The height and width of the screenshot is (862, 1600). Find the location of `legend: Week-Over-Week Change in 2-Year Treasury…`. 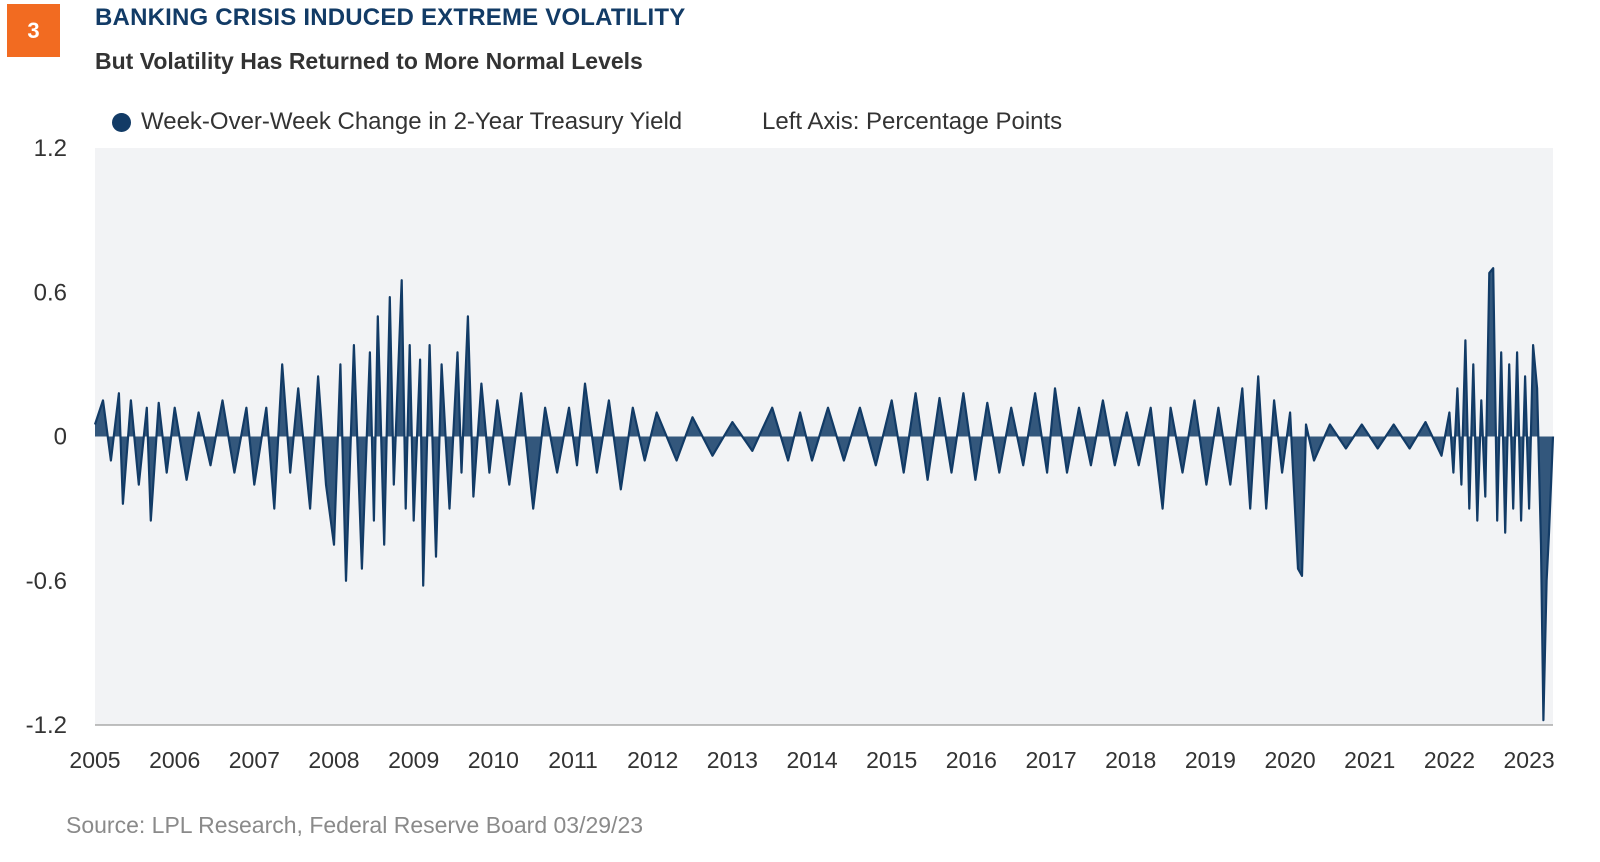

legend: Week-Over-Week Change in 2-Year Treasury… is located at coordinates (397, 122).